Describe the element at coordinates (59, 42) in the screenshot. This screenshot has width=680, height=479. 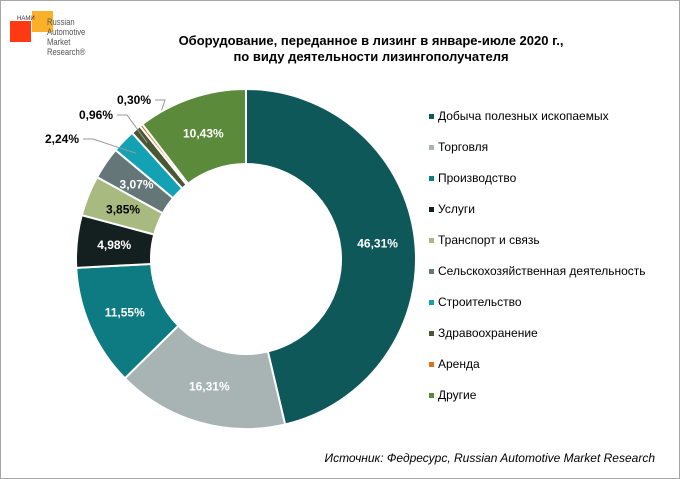
I see `logo-line: Market` at that location.